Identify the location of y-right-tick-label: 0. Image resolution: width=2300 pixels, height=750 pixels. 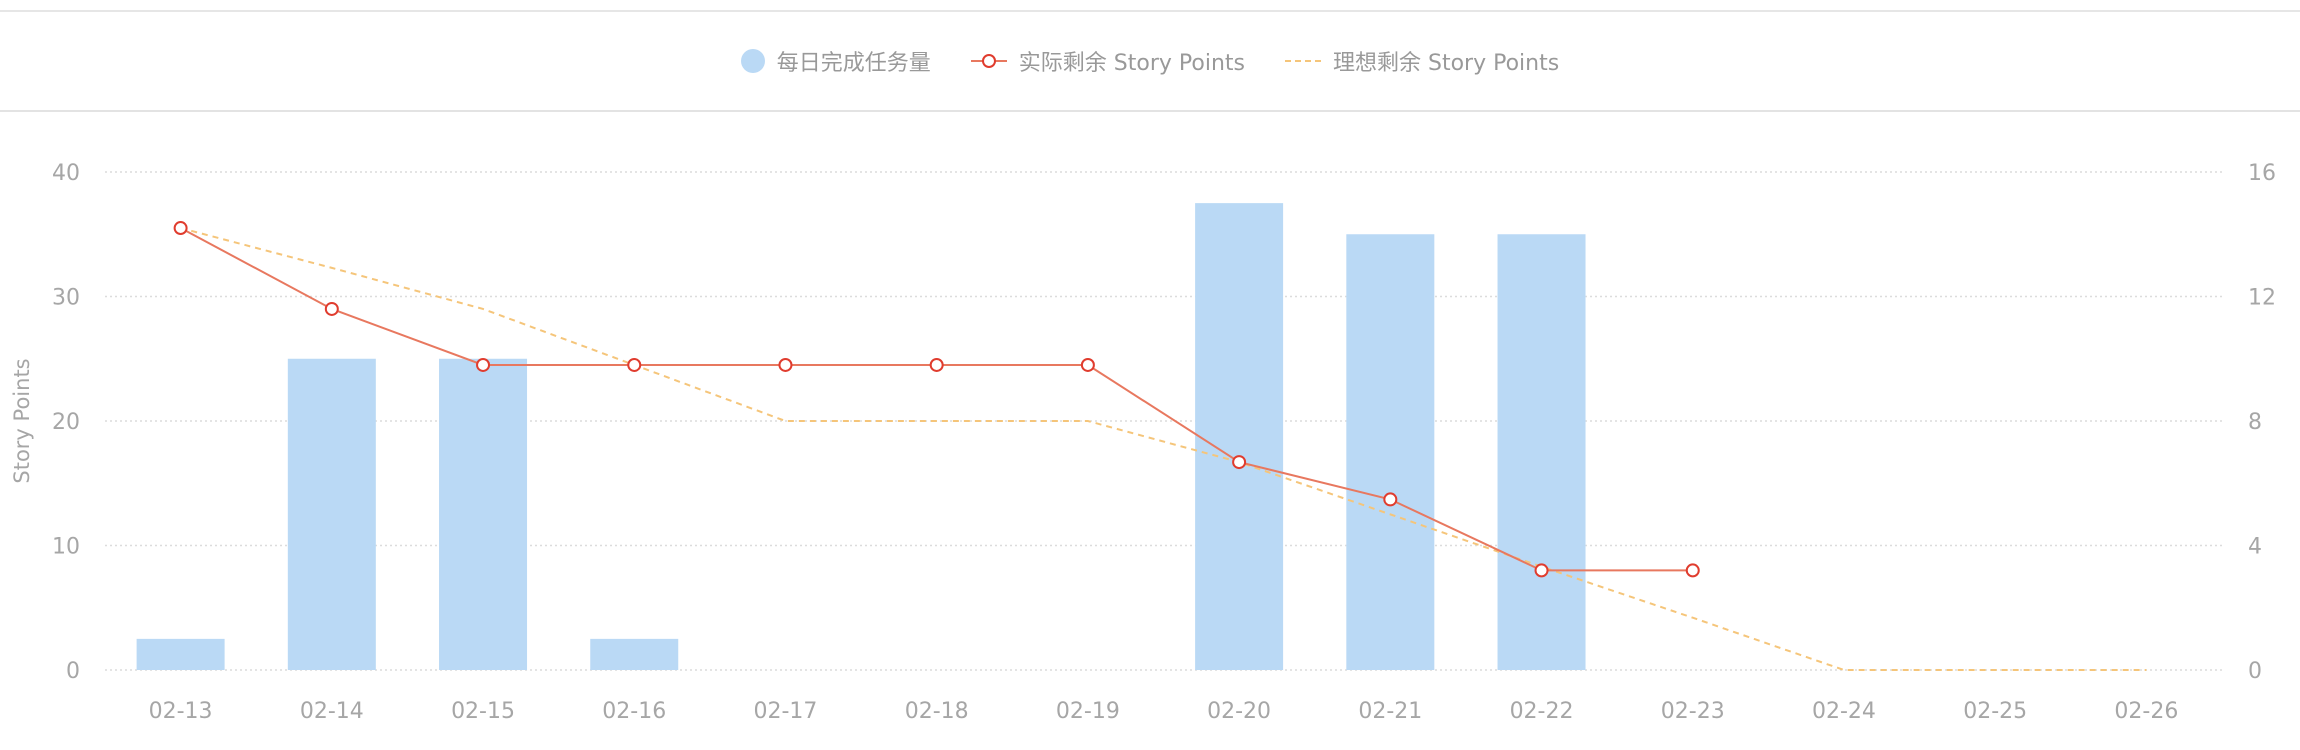
(2255, 671).